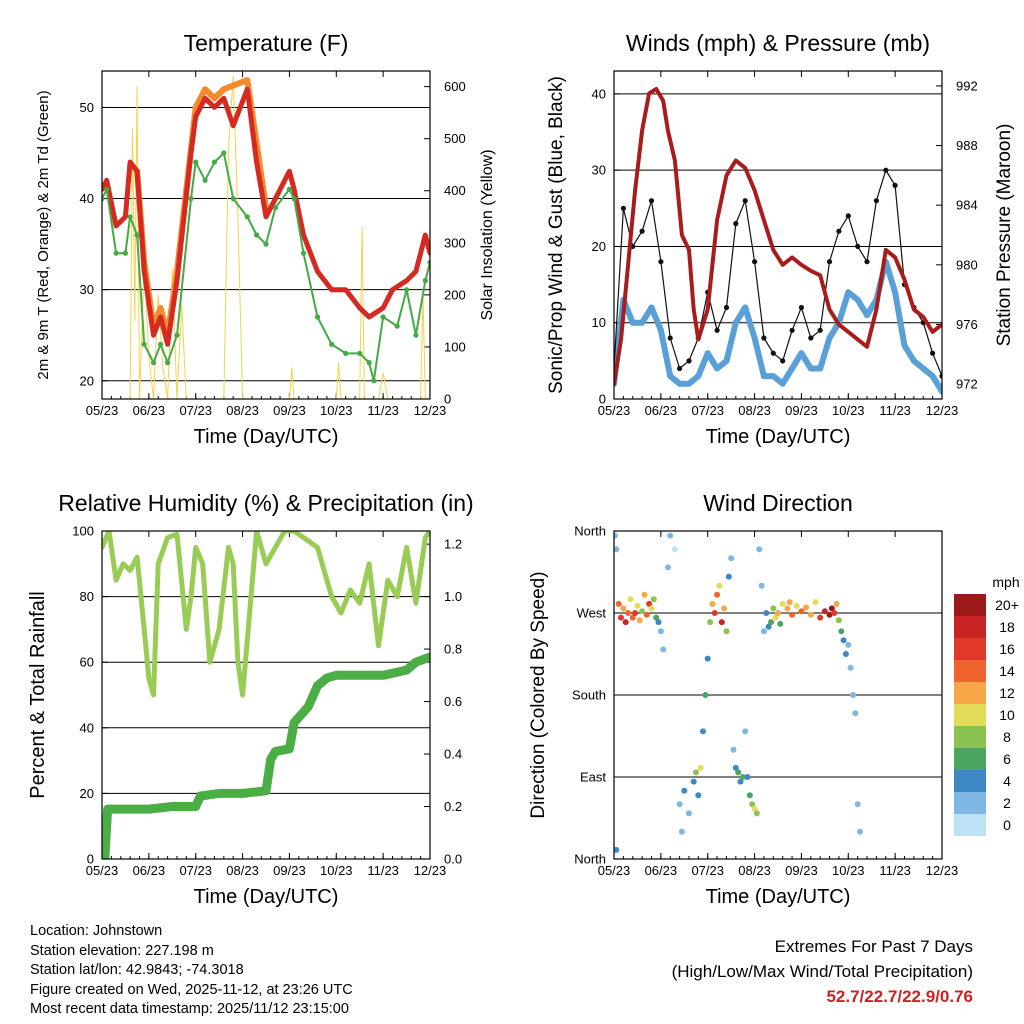  What do you see at coordinates (453, 806) in the screenshot?
I see `y2-tick-label: 0.2` at bounding box center [453, 806].